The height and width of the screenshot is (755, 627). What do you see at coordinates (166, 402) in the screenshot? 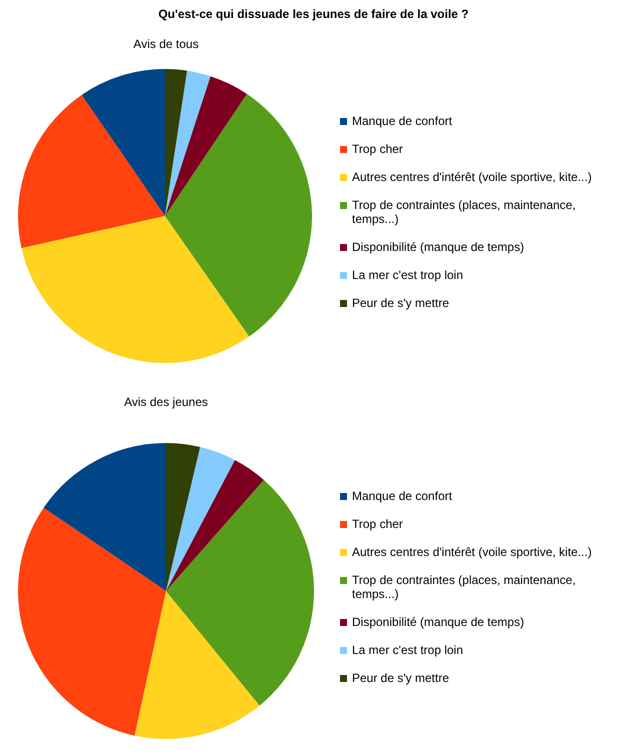
I see `chart-title: Avis des jeunes` at bounding box center [166, 402].